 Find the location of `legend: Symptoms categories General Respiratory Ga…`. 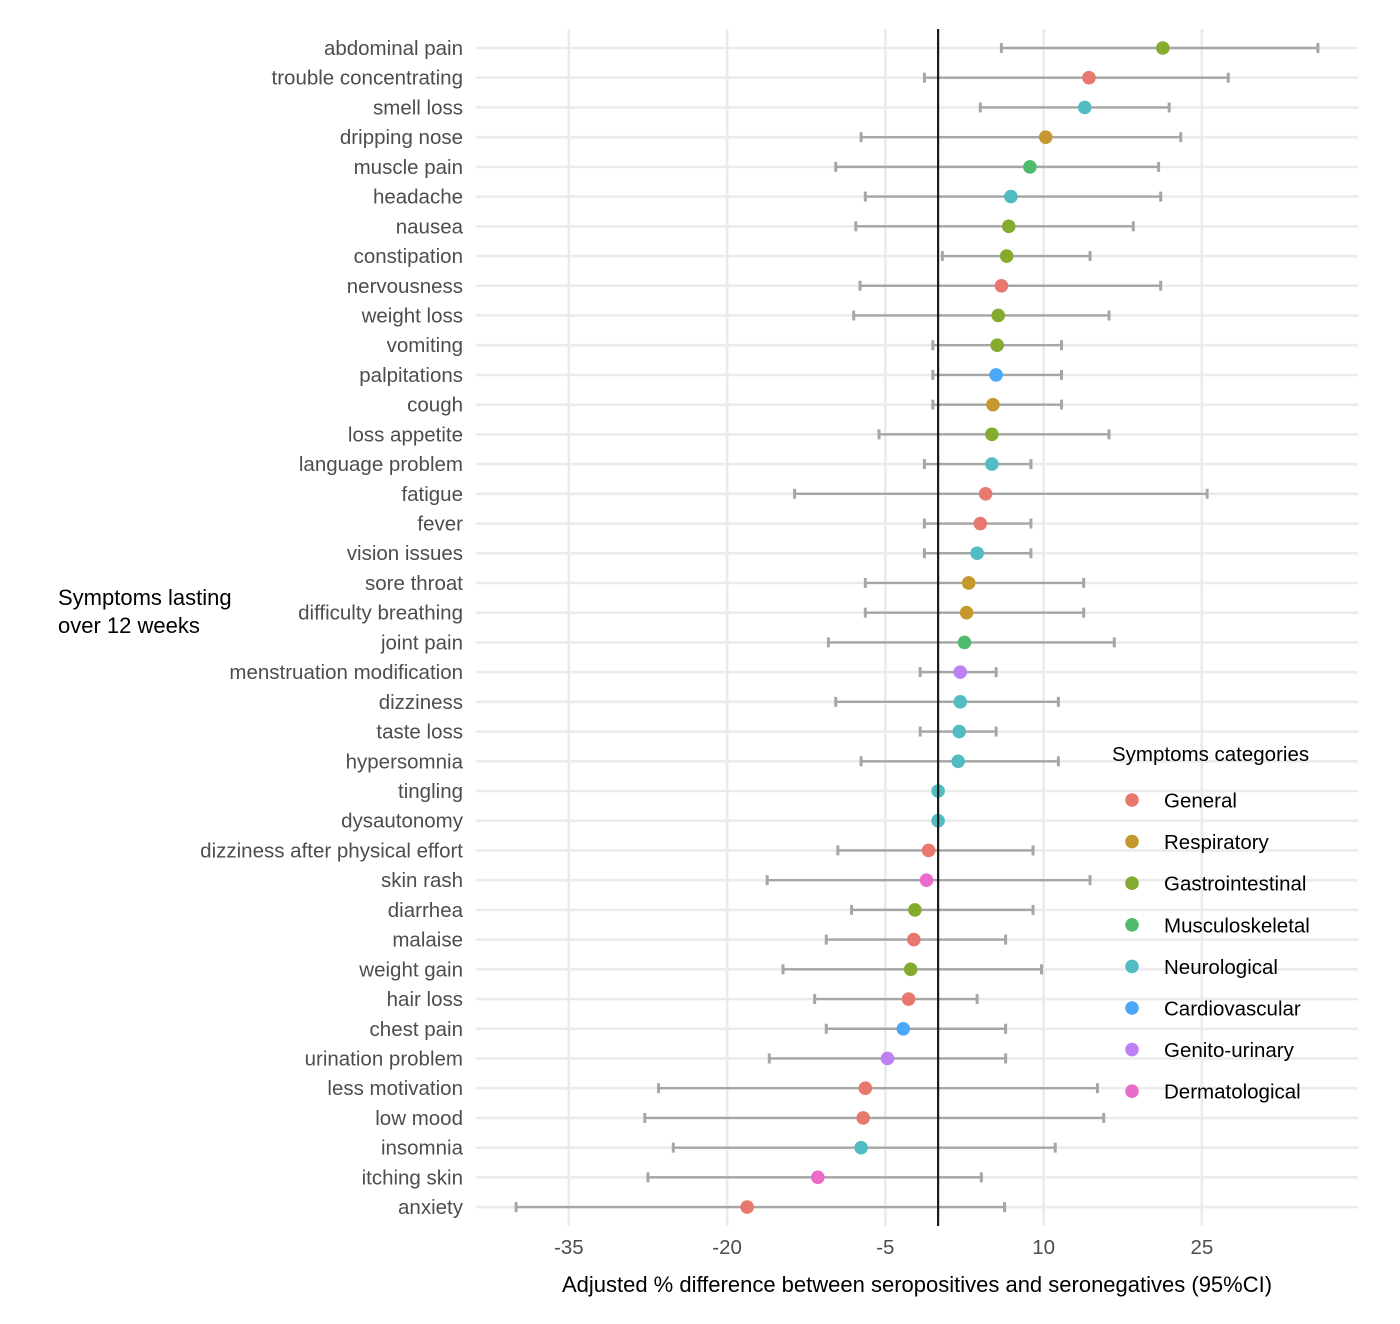

legend: Symptoms categories General Respiratory Ga… is located at coordinates (1211, 923).